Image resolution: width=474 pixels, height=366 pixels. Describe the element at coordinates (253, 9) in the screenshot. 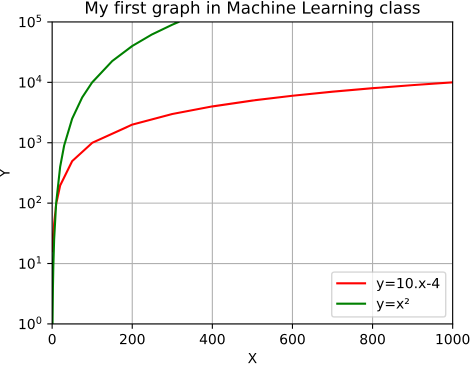

I see `chart-title: My first graph in Machine Learning class` at that location.